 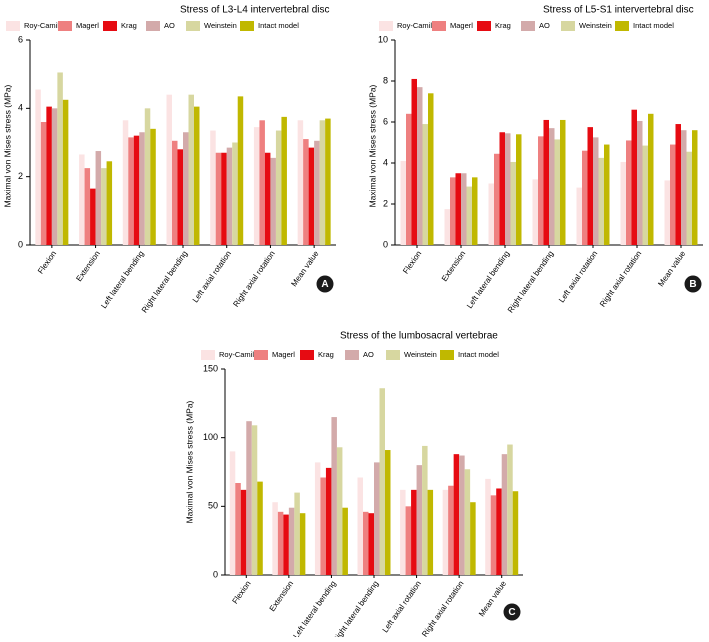 I want to click on y-tick-label: 2, so click(x=385, y=203).